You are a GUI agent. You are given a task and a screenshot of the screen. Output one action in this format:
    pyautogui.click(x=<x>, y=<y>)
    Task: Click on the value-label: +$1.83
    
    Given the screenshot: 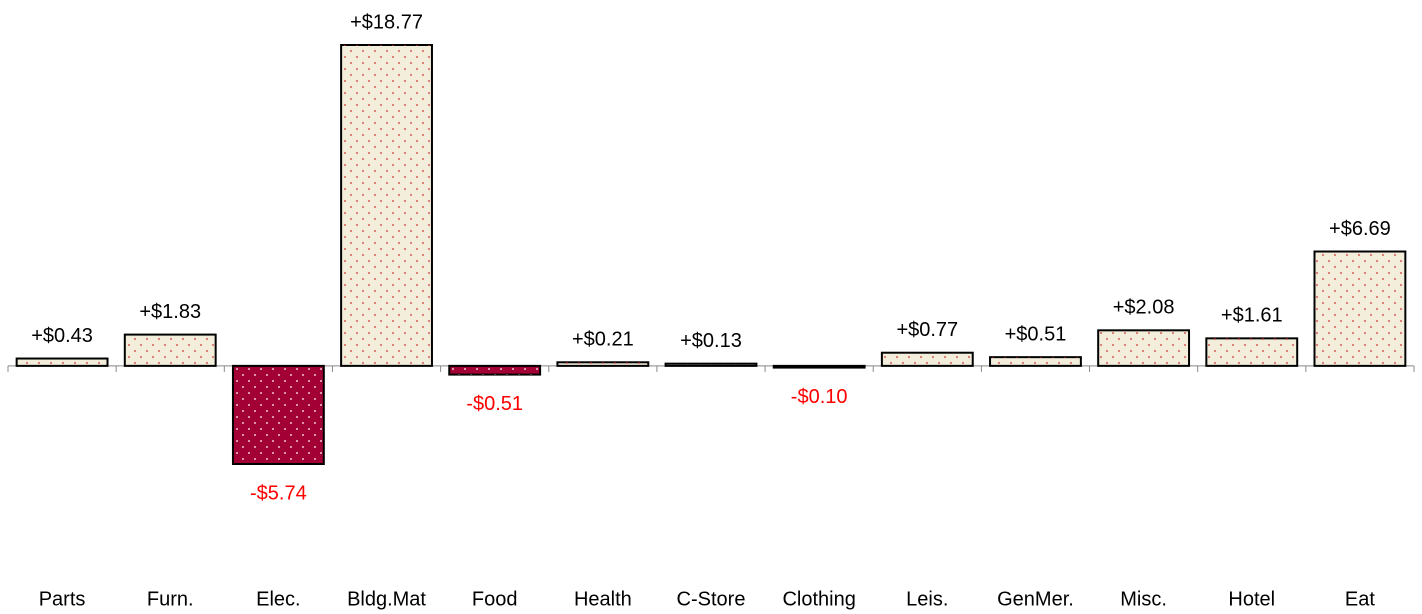 What is the action you would take?
    pyautogui.click(x=170, y=312)
    